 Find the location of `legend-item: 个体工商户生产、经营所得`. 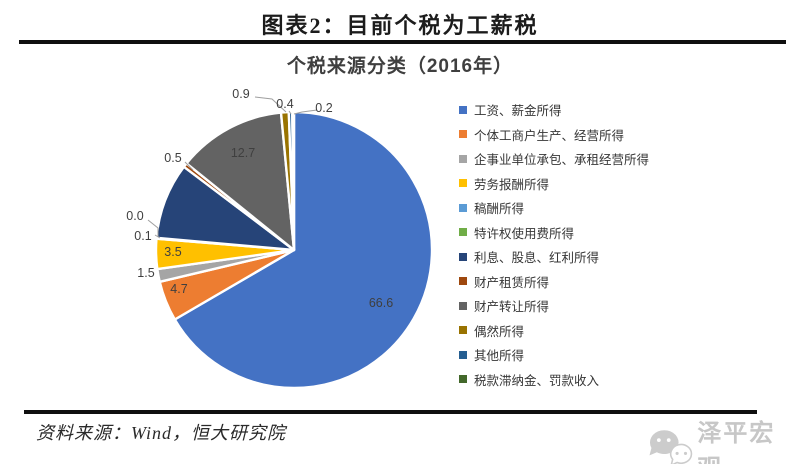

legend-item: 个体工商户生产、经营所得 is located at coordinates (554, 135).